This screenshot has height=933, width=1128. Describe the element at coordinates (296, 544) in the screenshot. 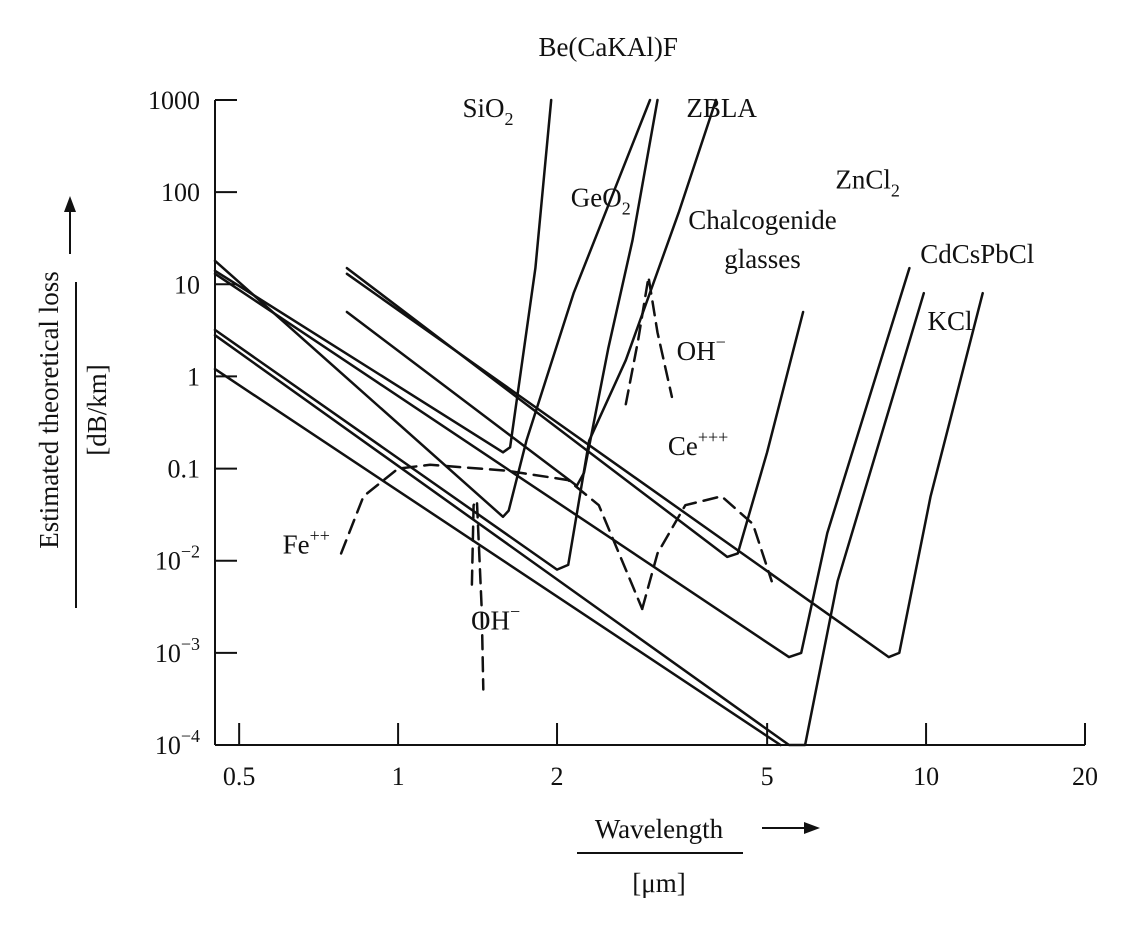

I see `label-text: Fe` at that location.